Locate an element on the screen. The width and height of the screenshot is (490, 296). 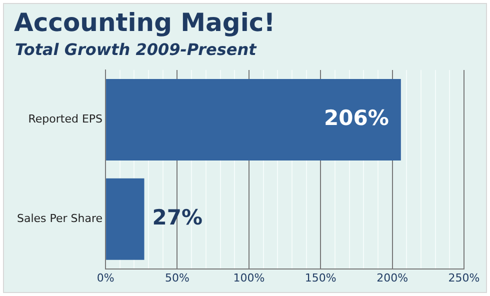
x-tick-label: 0% is located at coordinates (105, 277).